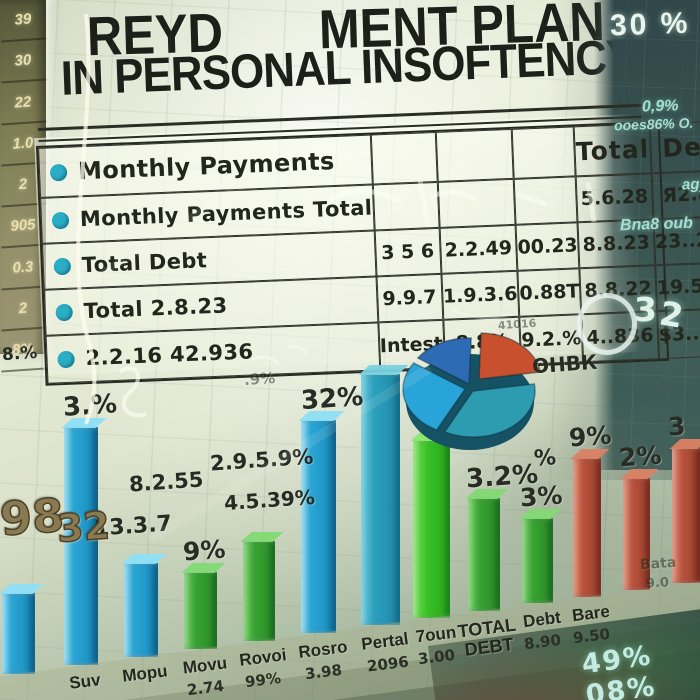  What do you see at coordinates (144, 263) in the screenshot?
I see `row-label-text: Total Debt` at bounding box center [144, 263].